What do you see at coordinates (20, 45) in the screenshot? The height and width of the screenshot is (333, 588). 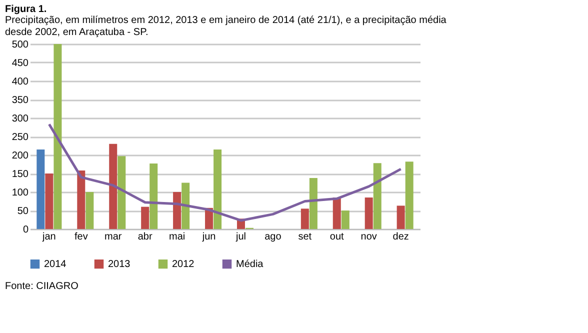 I see `y-tick-label: 500` at bounding box center [20, 45].